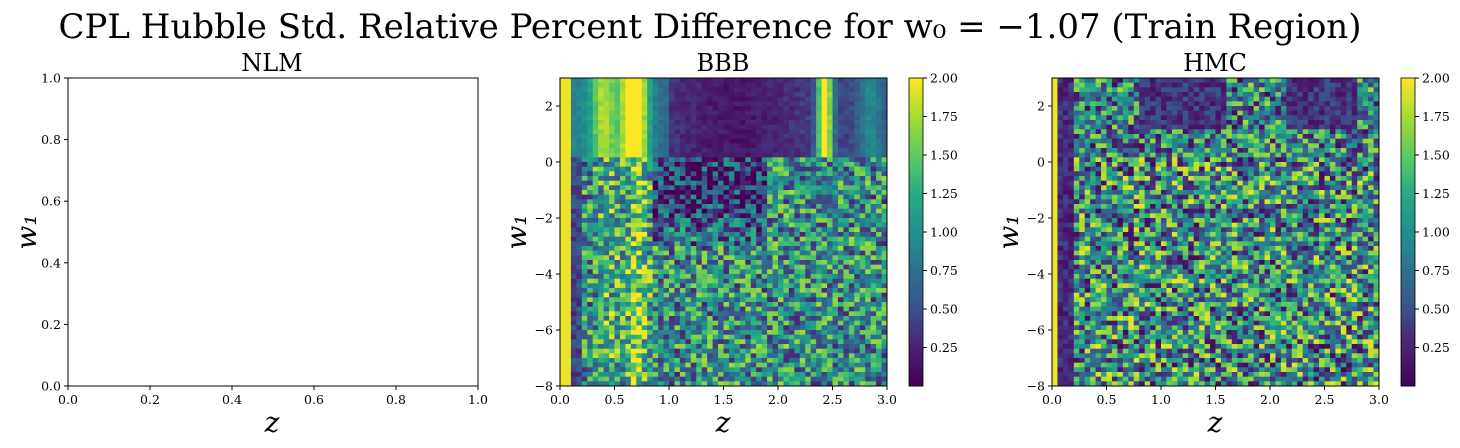 Image resolution: width=1460 pixels, height=448 pixels. Describe the element at coordinates (724, 399) in the screenshot. I see `x-tick-label: 1.5` at that location.